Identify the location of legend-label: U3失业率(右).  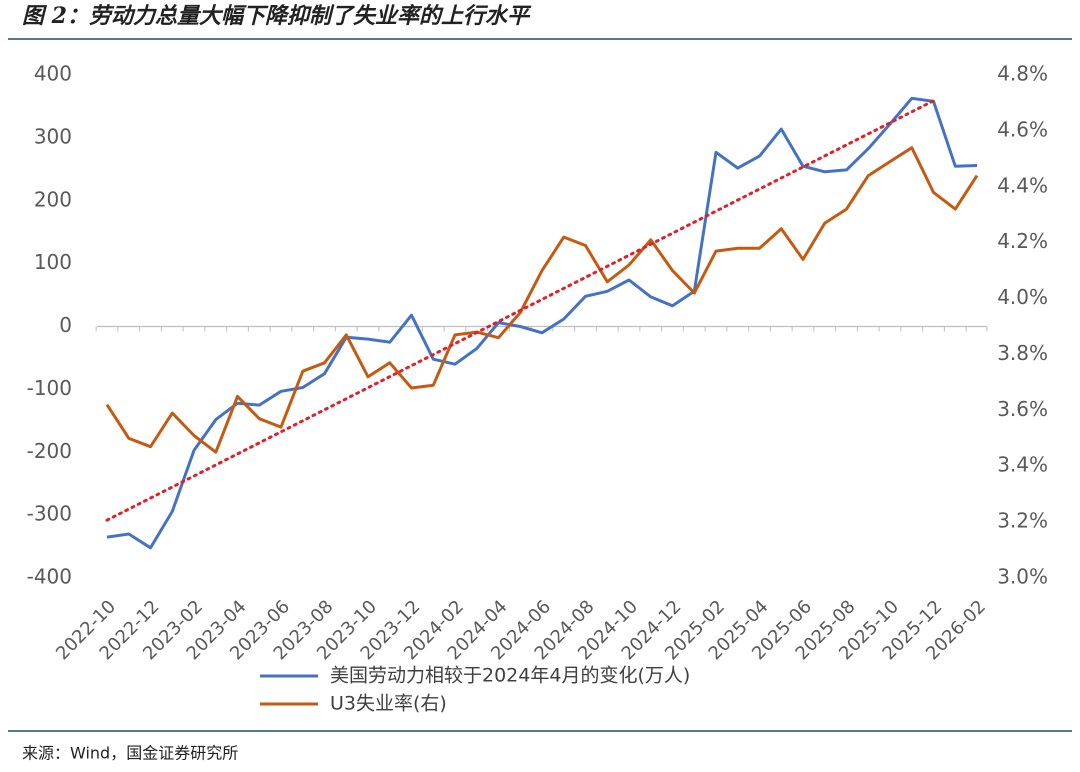
(388, 704).